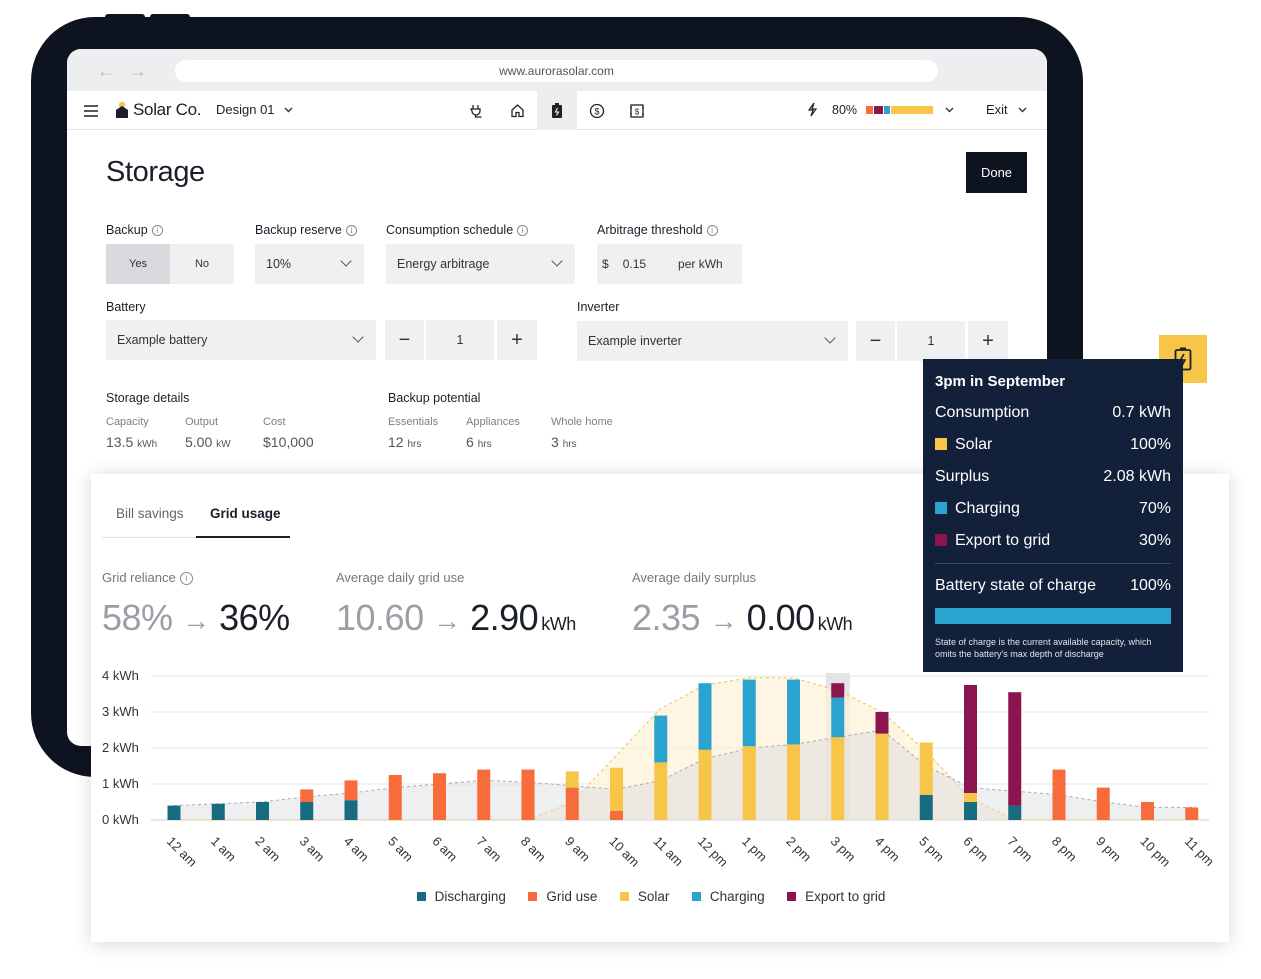  I want to click on url-bar: www.aurorasolar.com, so click(556, 71).